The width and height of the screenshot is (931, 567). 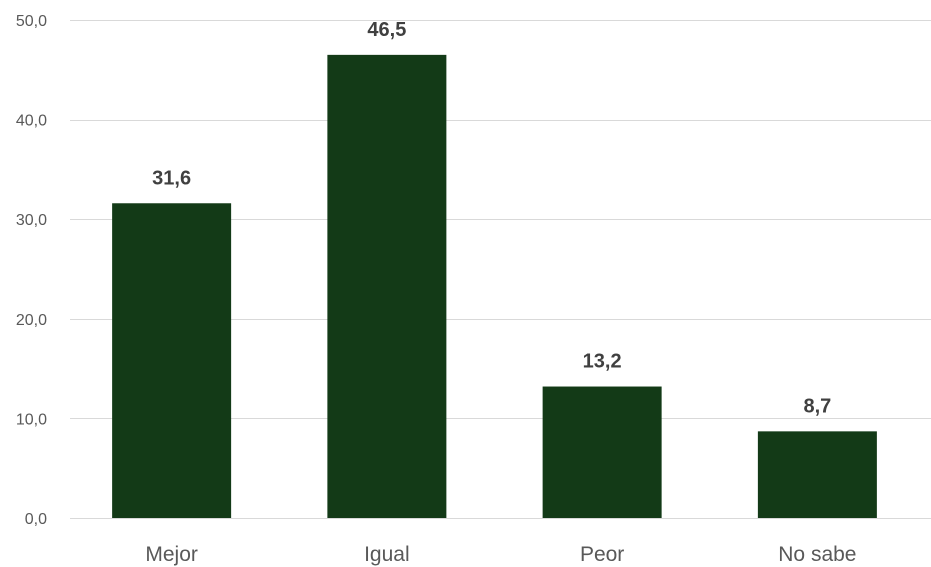 What do you see at coordinates (817, 554) in the screenshot?
I see `x-tick-label: No sabe` at bounding box center [817, 554].